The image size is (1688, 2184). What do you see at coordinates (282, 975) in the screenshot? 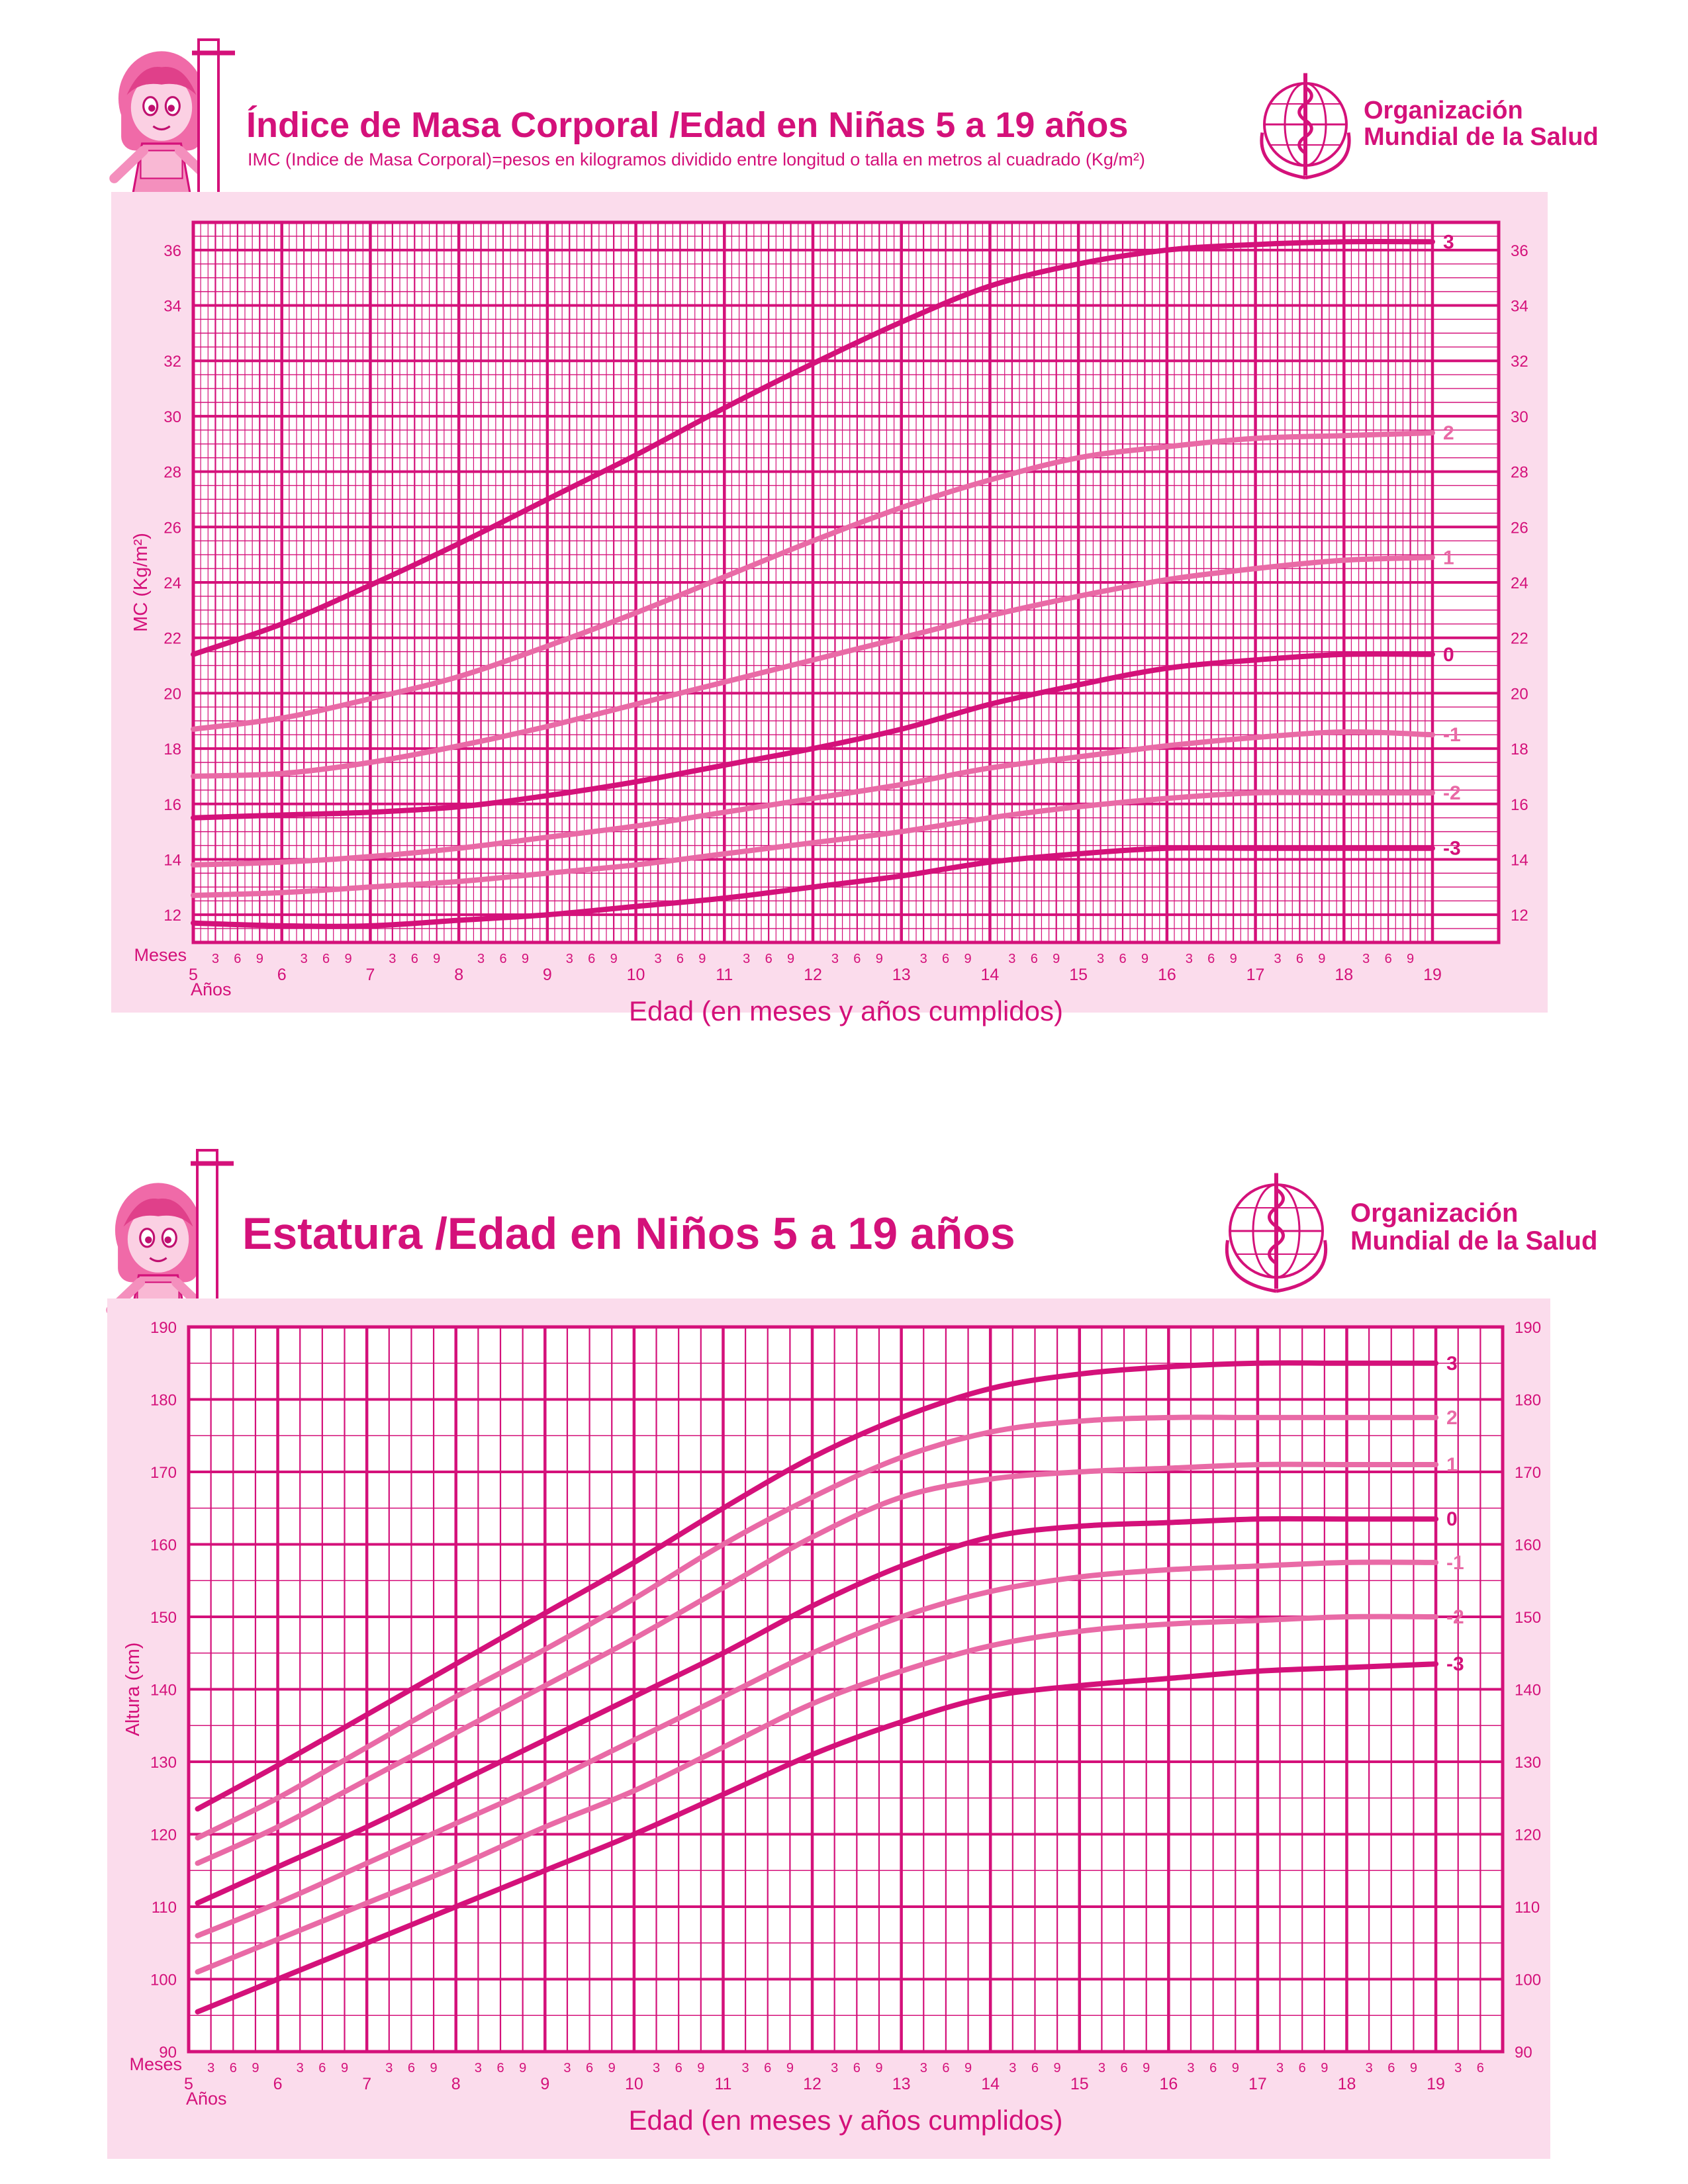
I see `x-tick-label-year: 6` at bounding box center [282, 975].